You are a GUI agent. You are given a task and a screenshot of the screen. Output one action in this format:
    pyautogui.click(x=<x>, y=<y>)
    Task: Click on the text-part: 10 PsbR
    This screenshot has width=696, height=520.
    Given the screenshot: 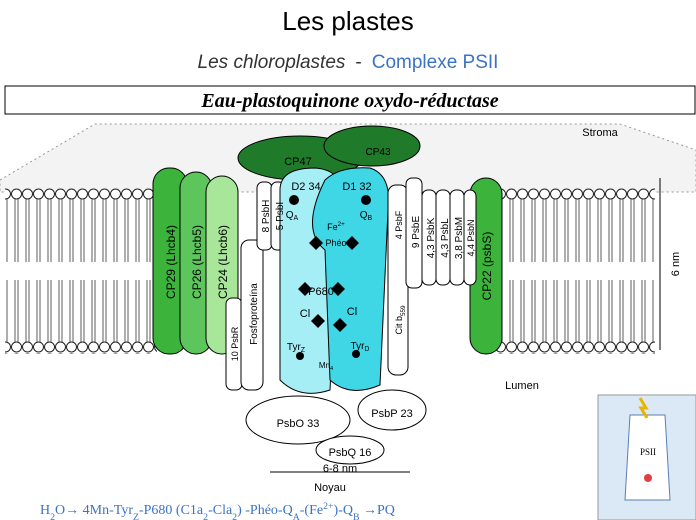 What is the action you would take?
    pyautogui.click(x=235, y=343)
    